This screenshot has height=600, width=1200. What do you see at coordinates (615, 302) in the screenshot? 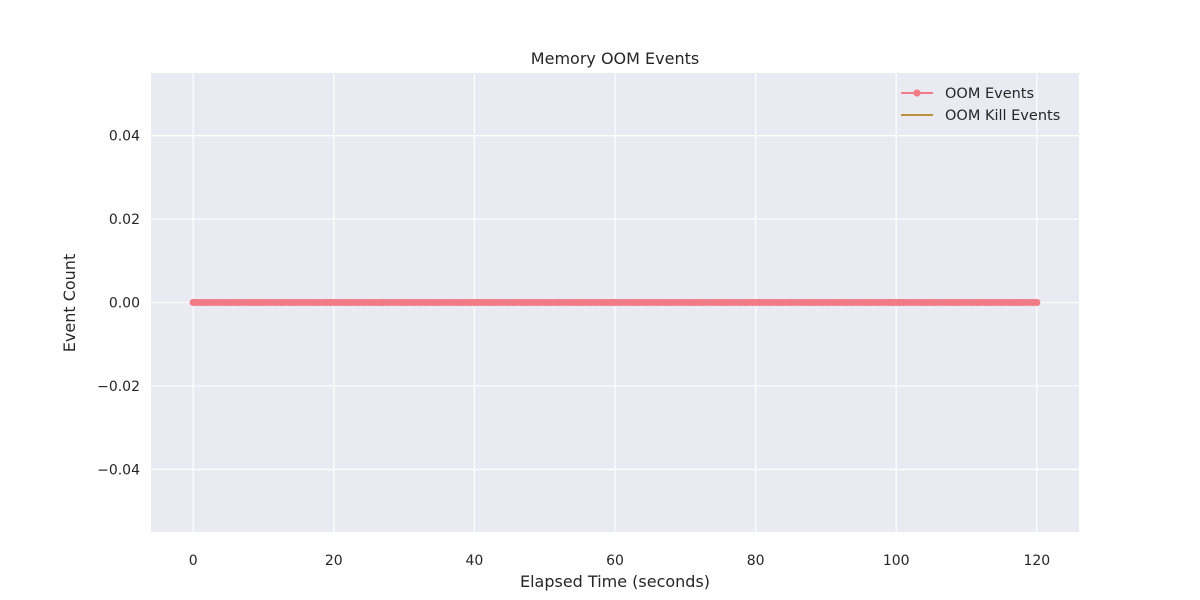
I see `series-layer` at bounding box center [615, 302].